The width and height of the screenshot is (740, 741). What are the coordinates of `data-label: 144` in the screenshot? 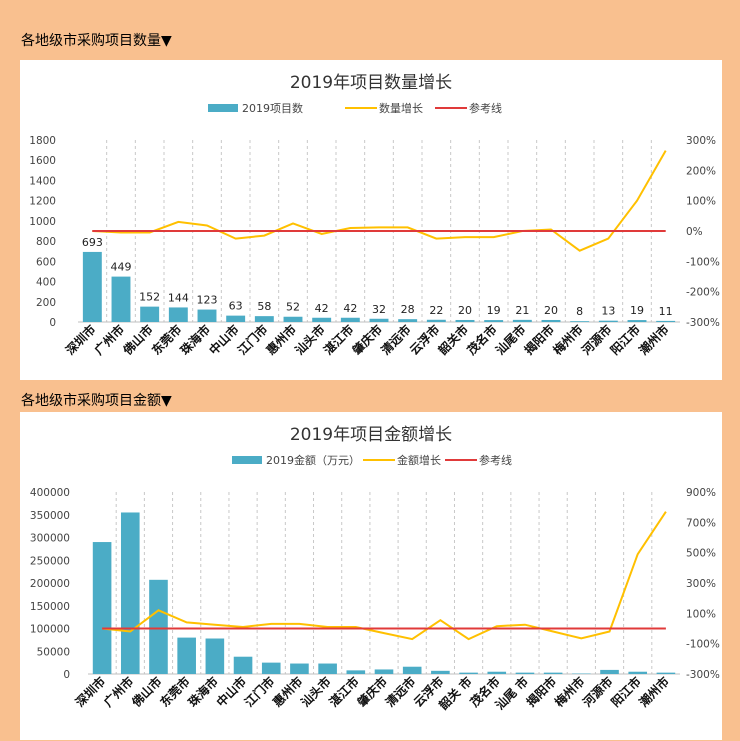 It's located at (178, 297).